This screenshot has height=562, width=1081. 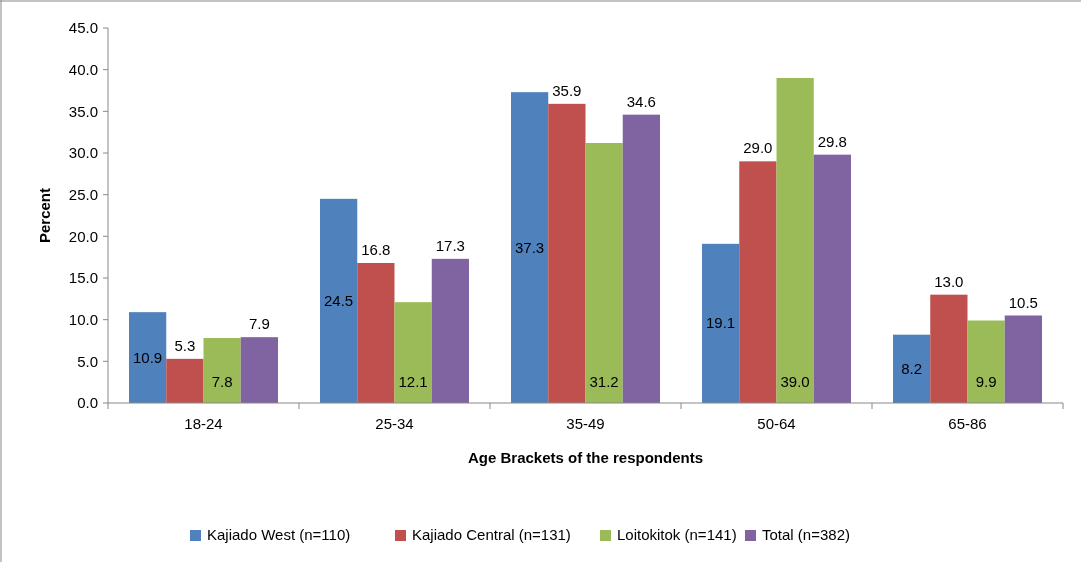 I want to click on data-label: 8.2, so click(x=912, y=368).